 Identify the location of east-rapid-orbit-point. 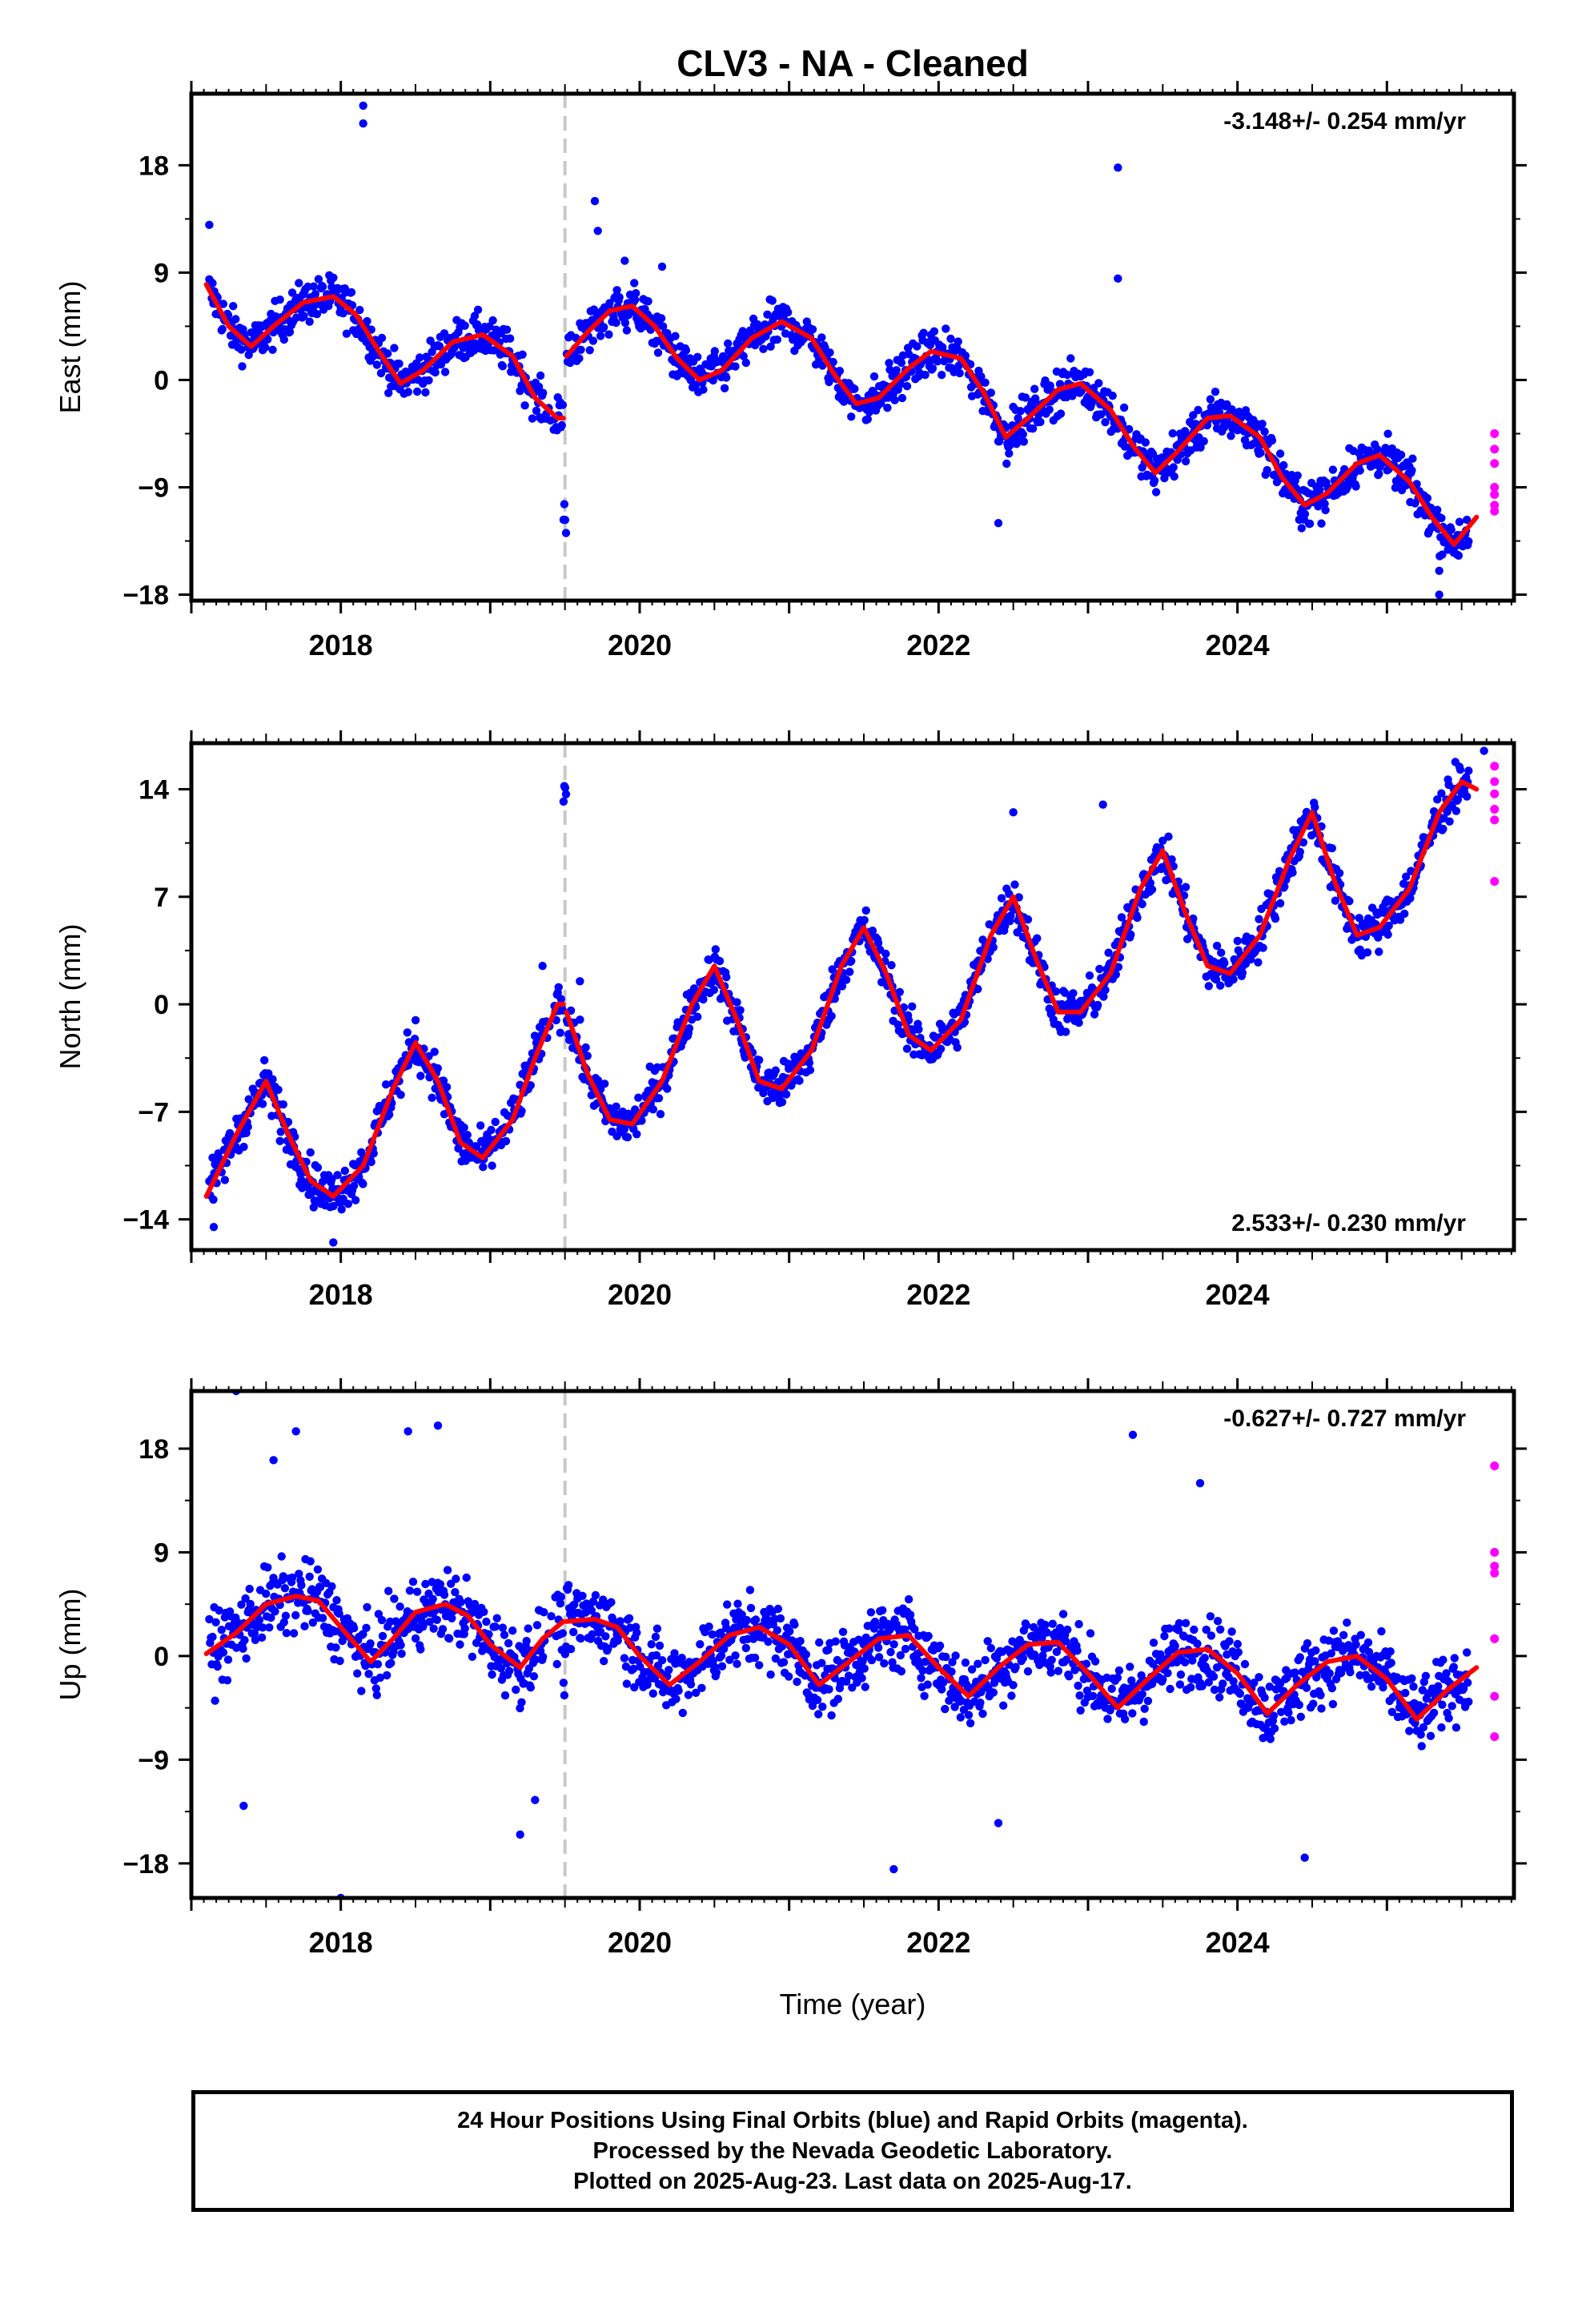
(1495, 464).